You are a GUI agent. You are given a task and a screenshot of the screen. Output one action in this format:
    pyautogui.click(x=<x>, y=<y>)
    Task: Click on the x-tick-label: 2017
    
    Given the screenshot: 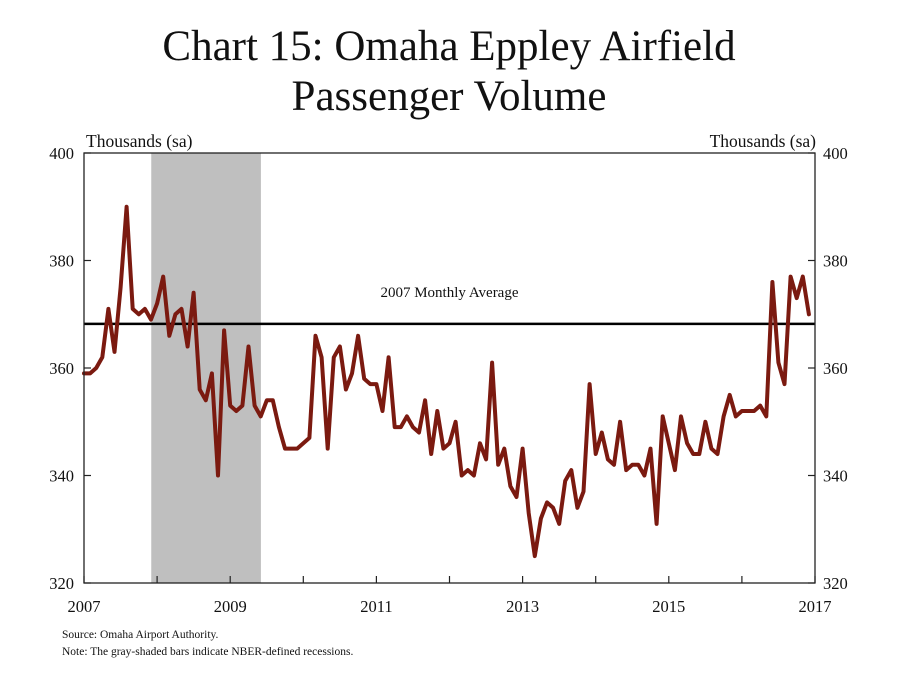 What is the action you would take?
    pyautogui.click(x=815, y=606)
    